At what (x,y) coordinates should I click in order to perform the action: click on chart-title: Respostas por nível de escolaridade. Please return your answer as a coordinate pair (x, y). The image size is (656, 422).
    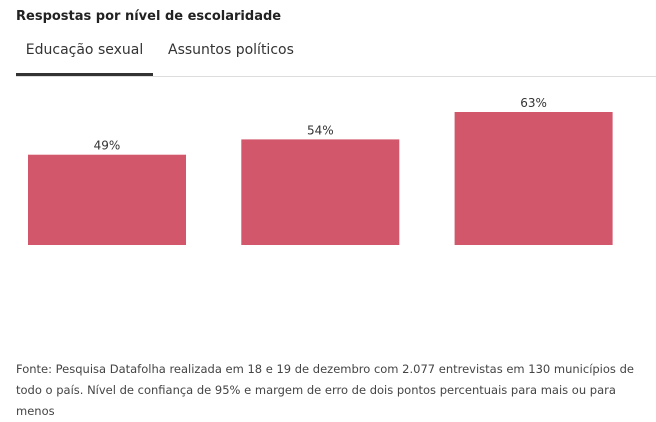
    Looking at the image, I should click on (149, 16).